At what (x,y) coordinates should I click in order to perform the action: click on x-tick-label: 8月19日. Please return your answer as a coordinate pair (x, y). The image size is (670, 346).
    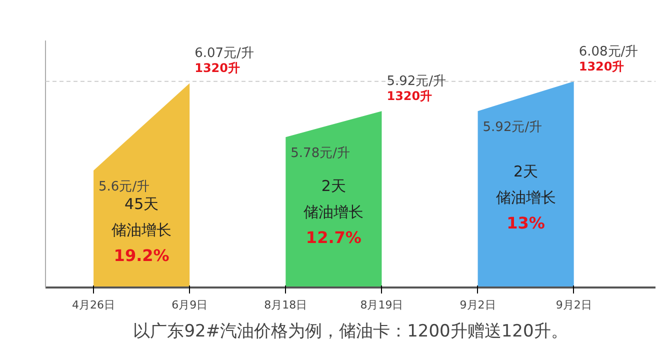
    Looking at the image, I should click on (382, 305).